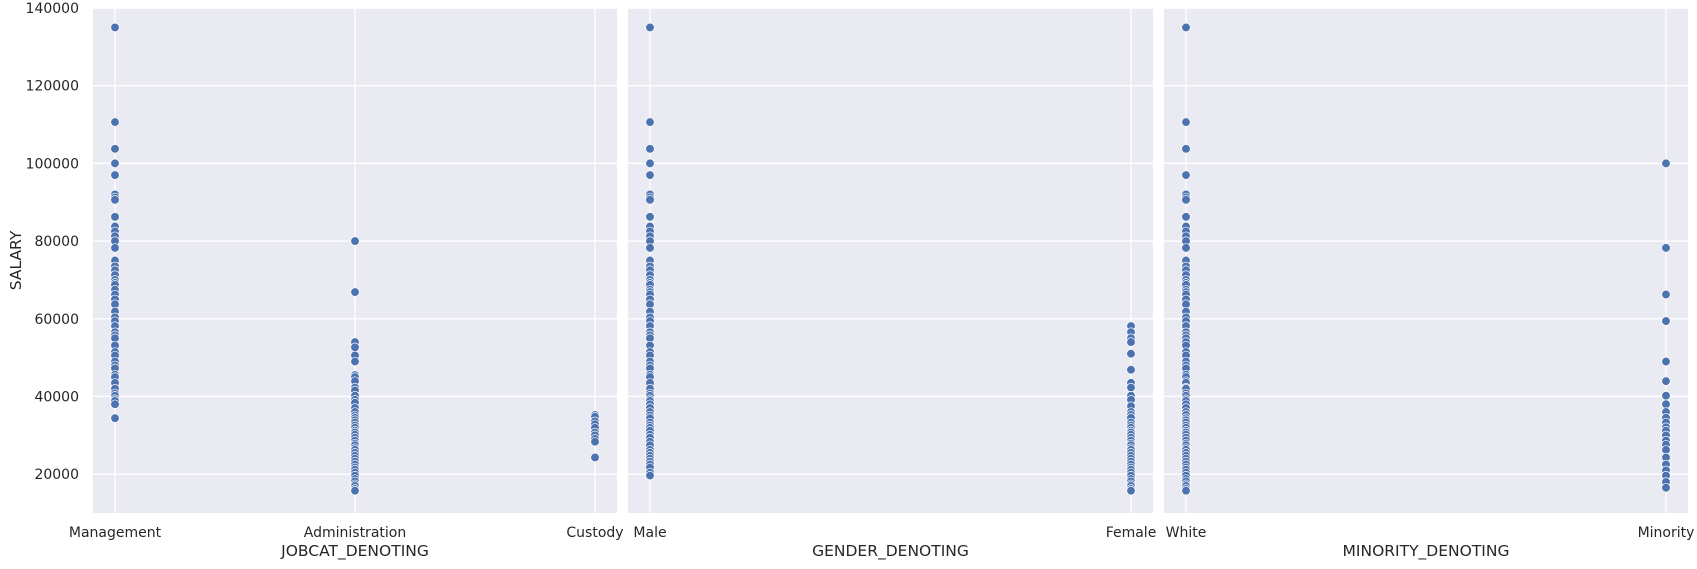 The image size is (1697, 569). I want to click on x-axis-label: MINORITY_DENOTING, so click(1426, 551).